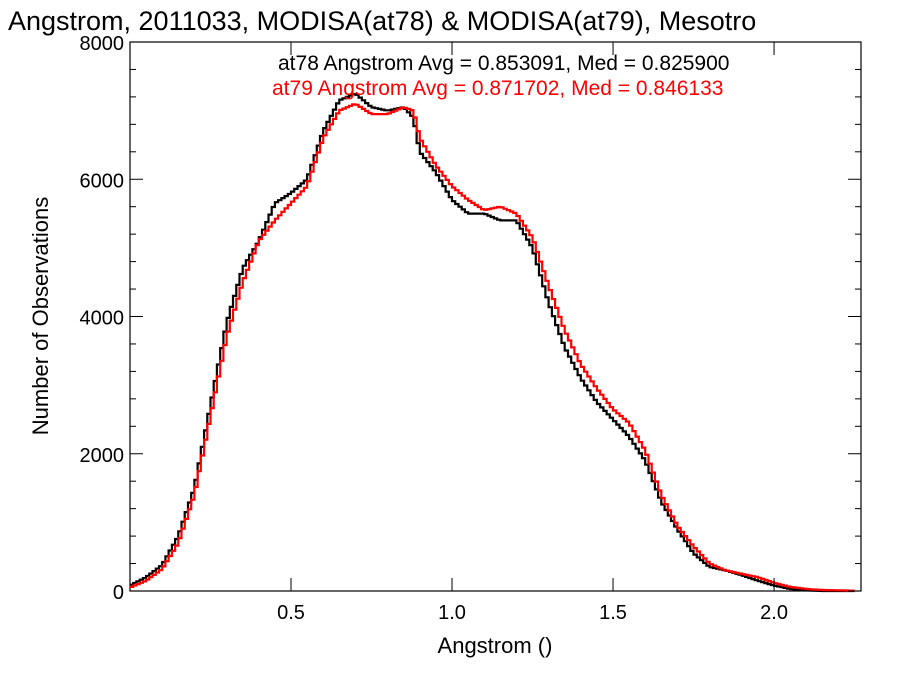 The height and width of the screenshot is (675, 900). What do you see at coordinates (613, 613) in the screenshot?
I see `x-tick-label: 1.5` at bounding box center [613, 613].